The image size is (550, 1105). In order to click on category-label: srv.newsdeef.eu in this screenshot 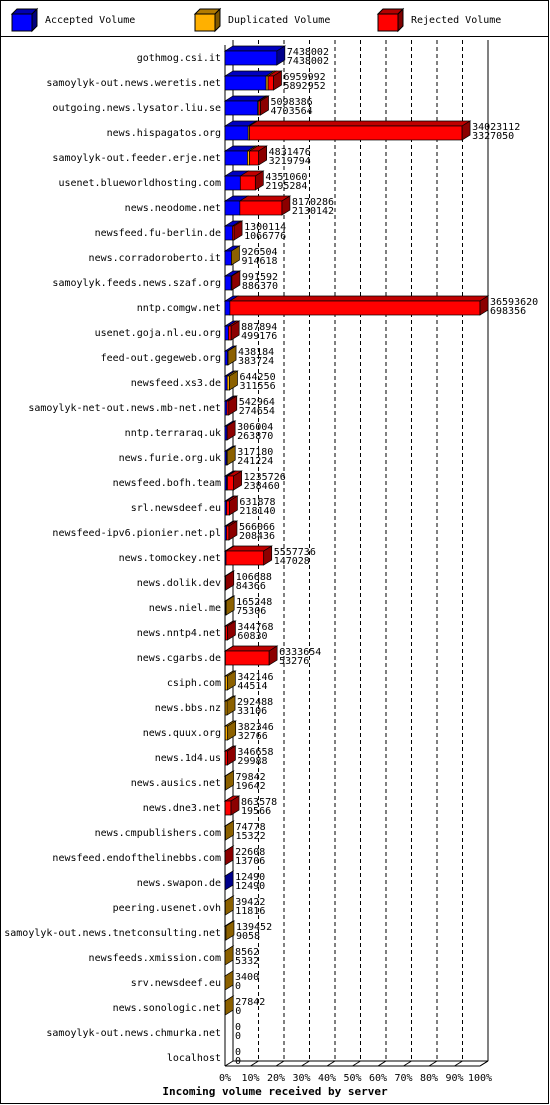, I will do `click(176, 983)`.